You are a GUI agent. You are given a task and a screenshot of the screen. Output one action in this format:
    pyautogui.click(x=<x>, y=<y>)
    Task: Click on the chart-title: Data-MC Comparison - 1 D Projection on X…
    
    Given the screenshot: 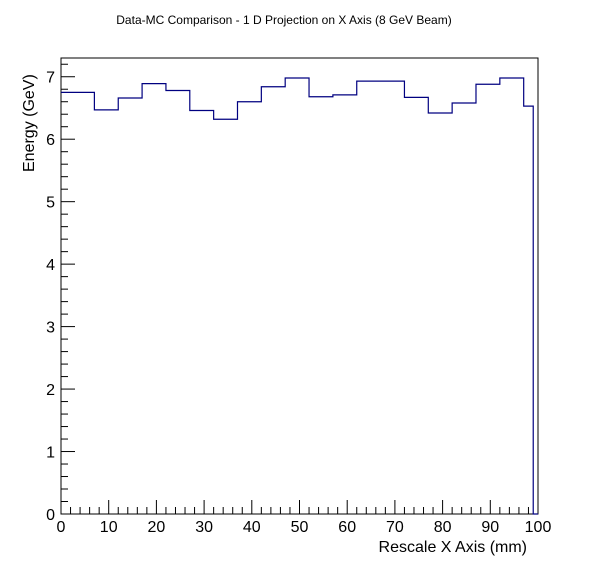 What is the action you would take?
    pyautogui.click(x=283, y=20)
    